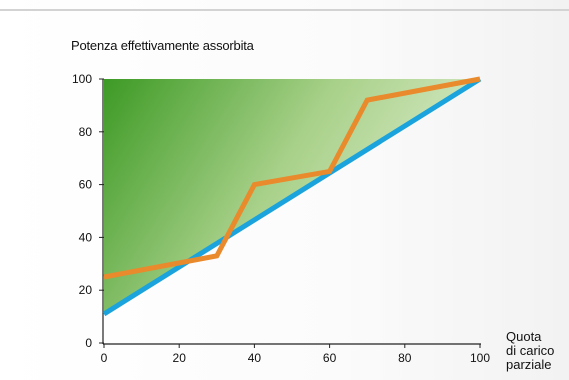 The width and height of the screenshot is (569, 380). I want to click on x-axis-label-line-1: Quota, so click(524, 336).